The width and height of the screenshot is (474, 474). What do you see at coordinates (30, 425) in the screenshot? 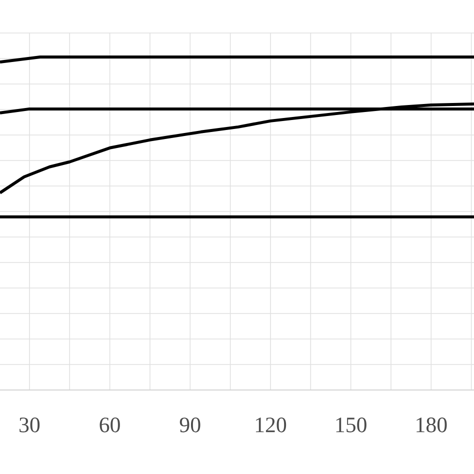
I see `x-tick-label: 30` at bounding box center [30, 425].